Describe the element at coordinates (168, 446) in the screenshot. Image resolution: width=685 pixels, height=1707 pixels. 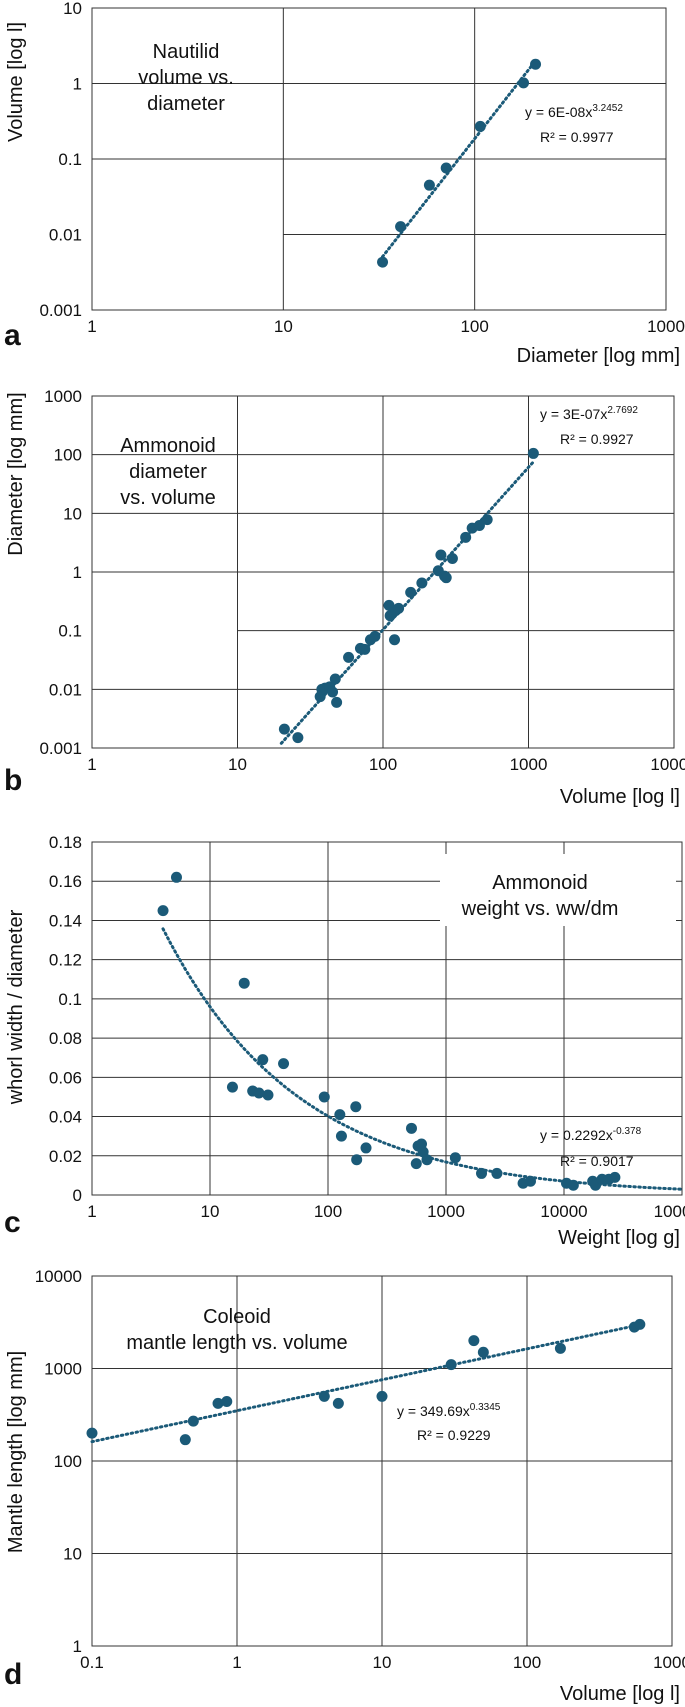
I see `chart-title-line-1: Ammonoid` at that location.